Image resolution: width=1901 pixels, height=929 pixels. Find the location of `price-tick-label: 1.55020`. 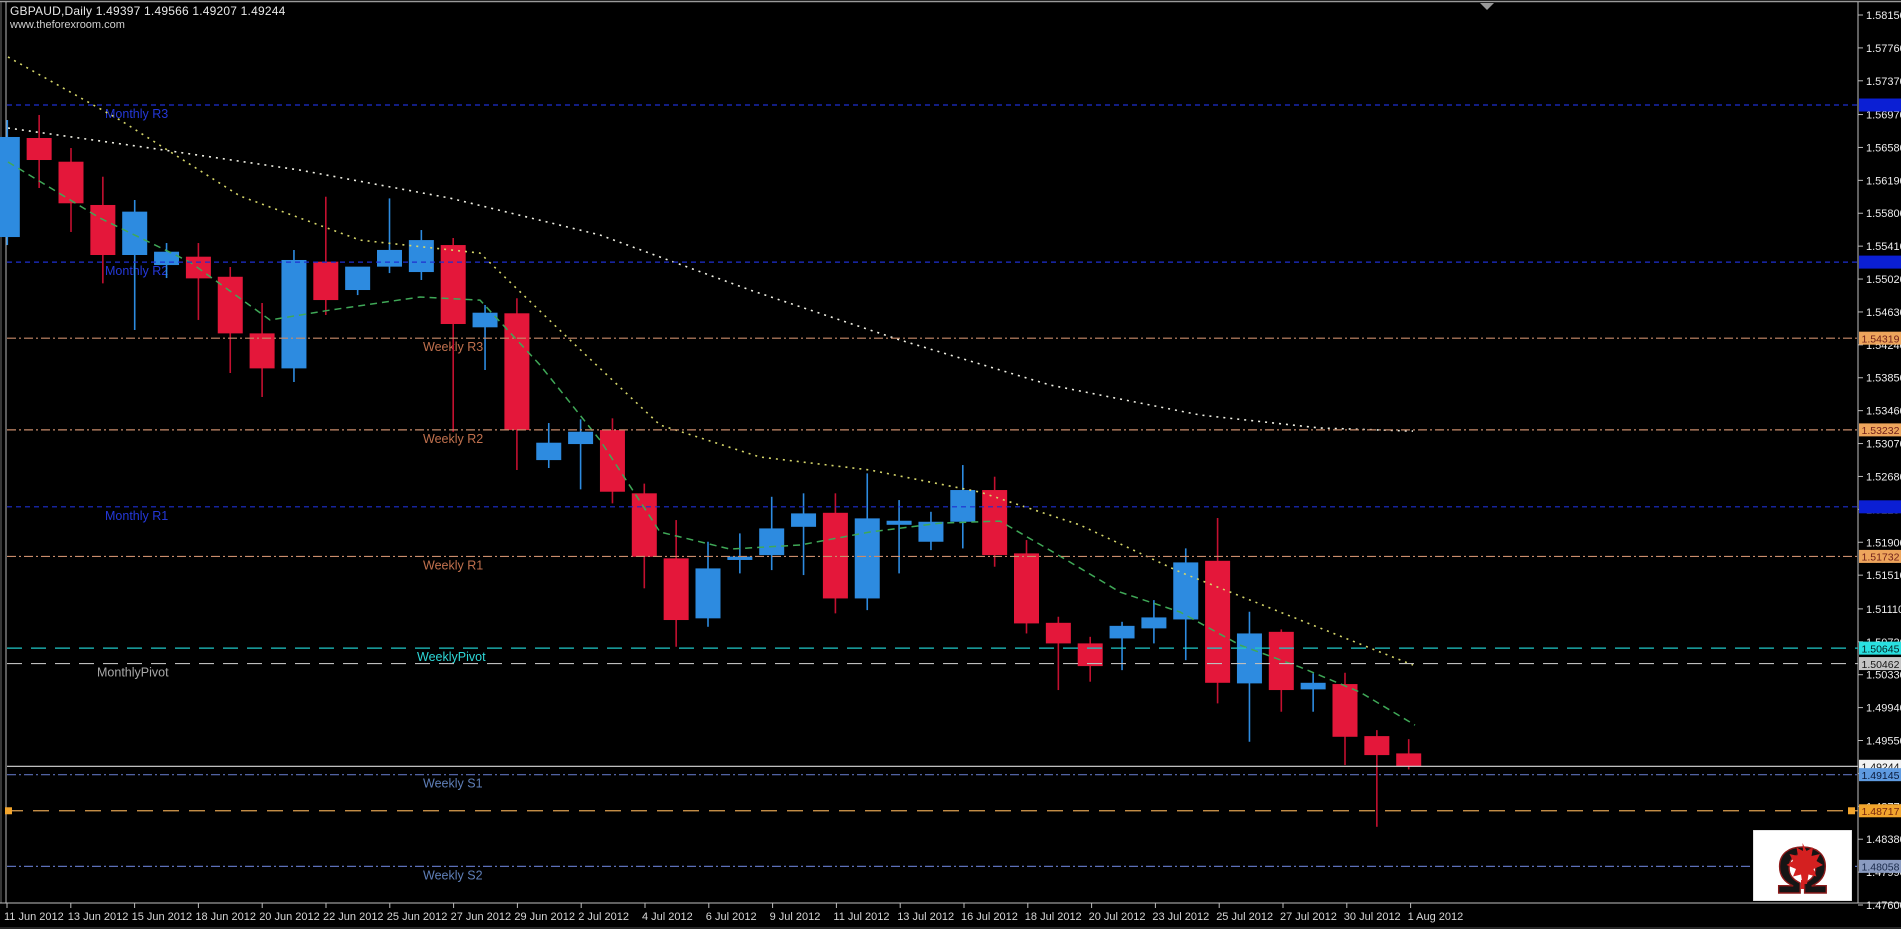

price-tick-label: 1.55020 is located at coordinates (1883, 280).